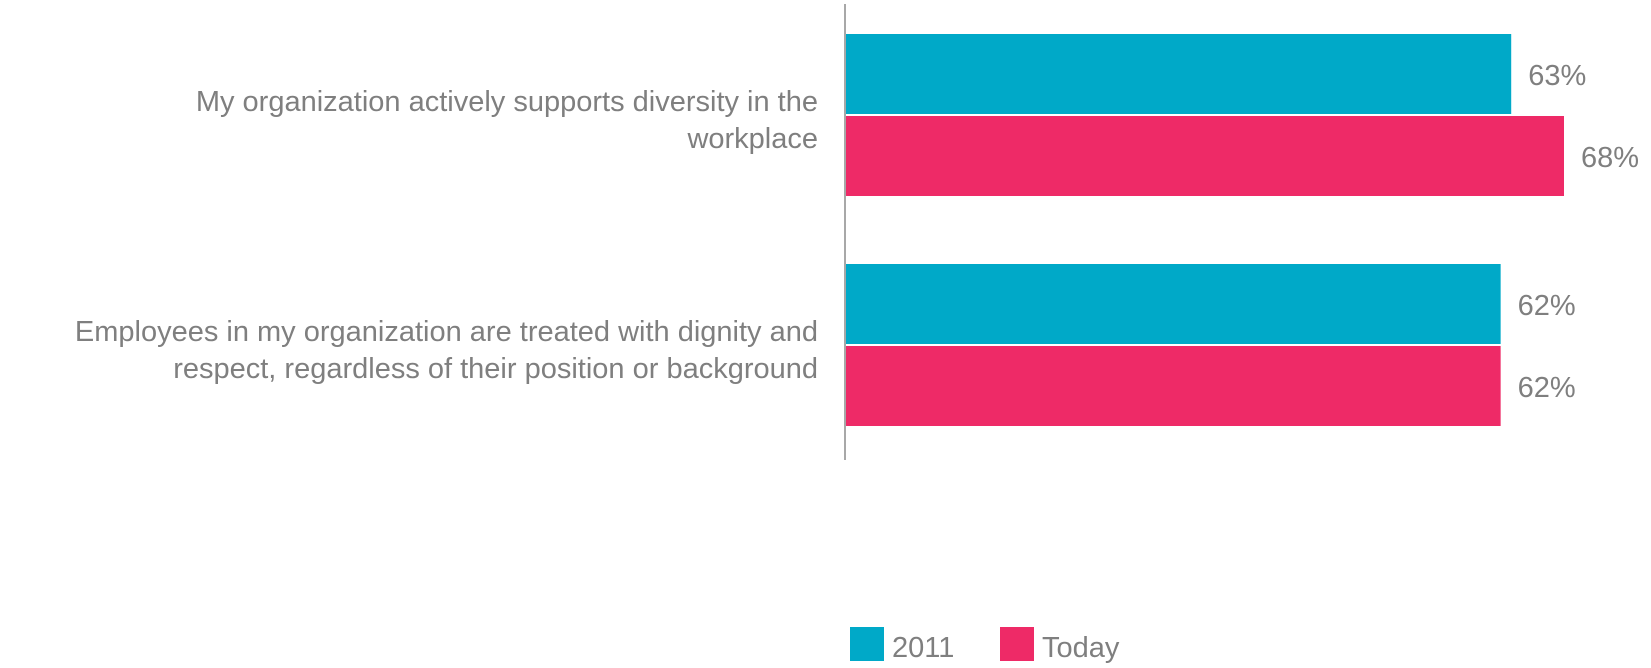  Describe the element at coordinates (867, 644) in the screenshot. I see `legend-swatch-2011` at that location.